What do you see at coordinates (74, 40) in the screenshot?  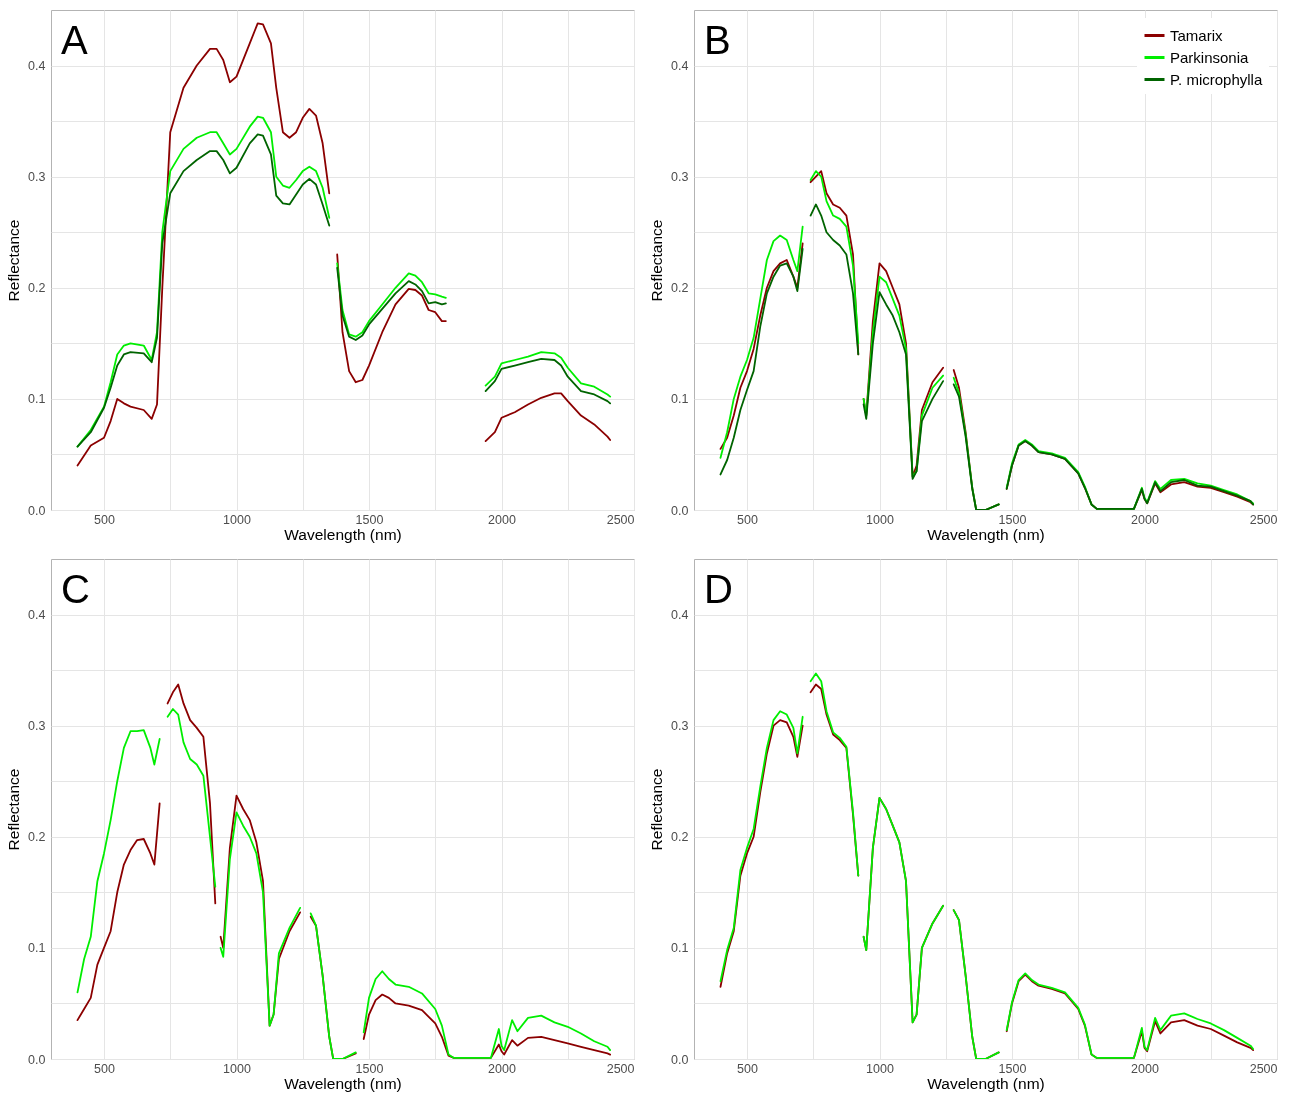 I see `chart-title: A` at bounding box center [74, 40].